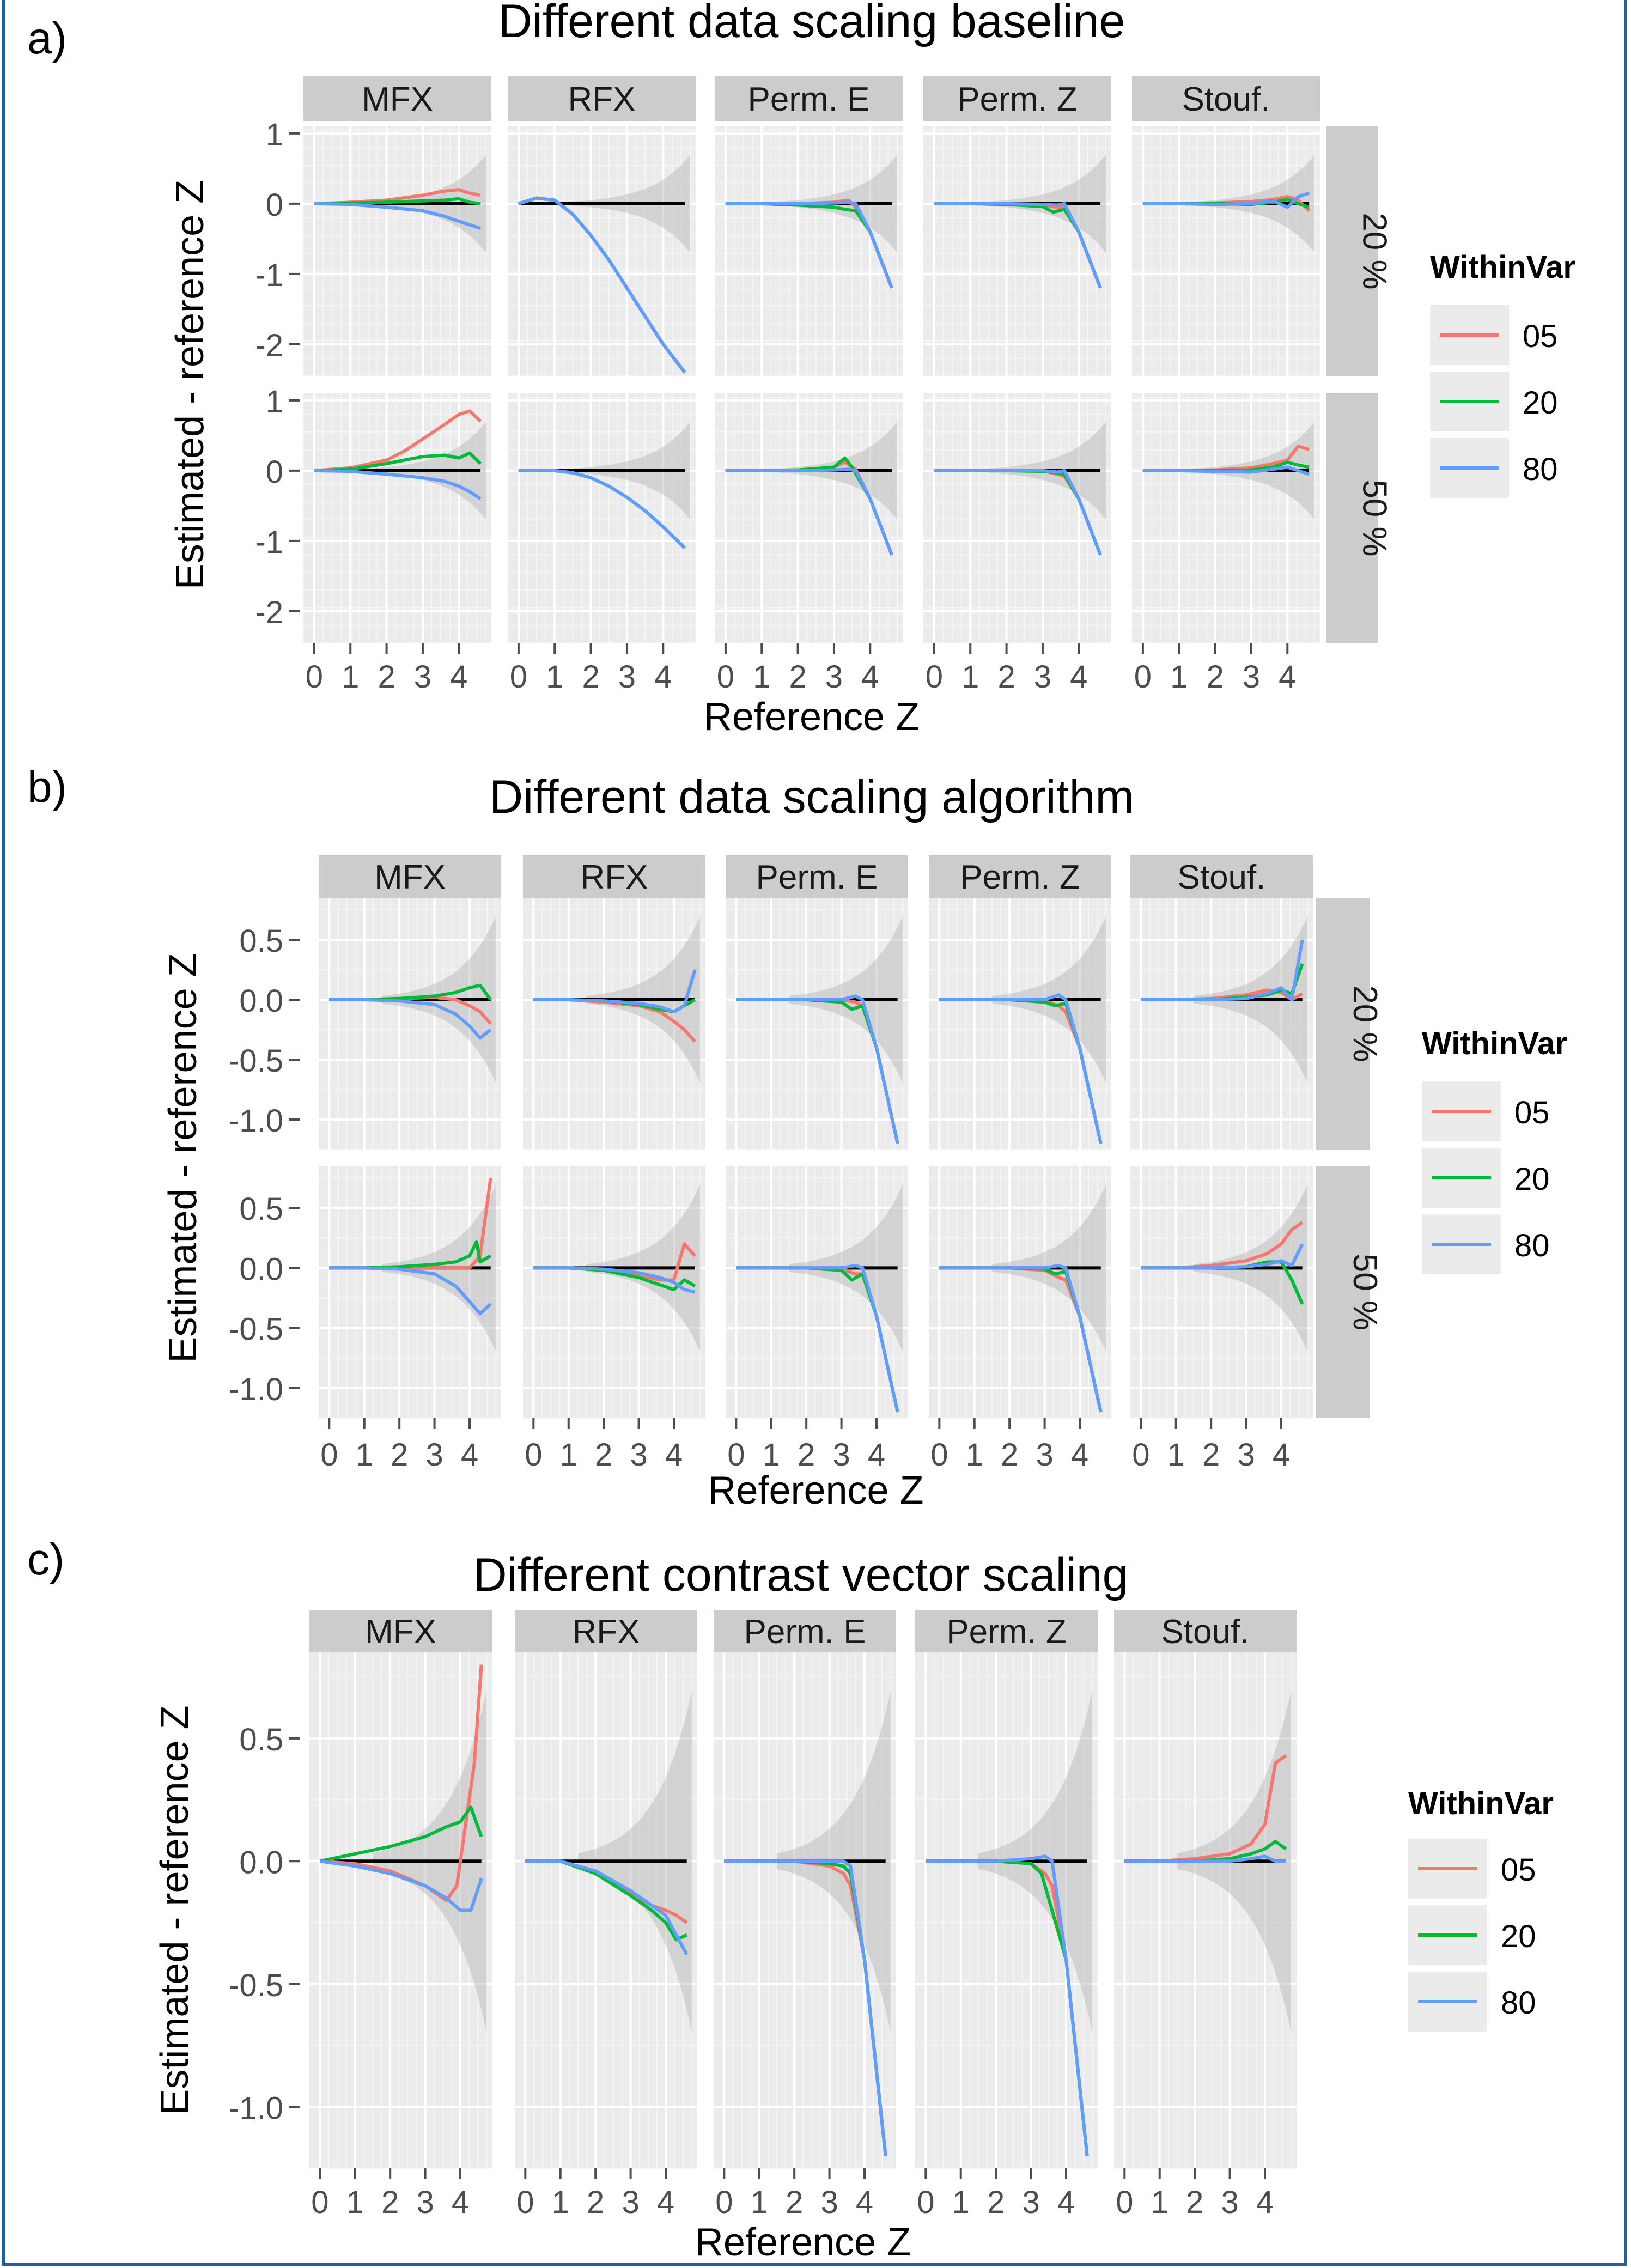 The image size is (1631, 2268). What do you see at coordinates (274, 135) in the screenshot?
I see `y-tick-label: 1` at bounding box center [274, 135].